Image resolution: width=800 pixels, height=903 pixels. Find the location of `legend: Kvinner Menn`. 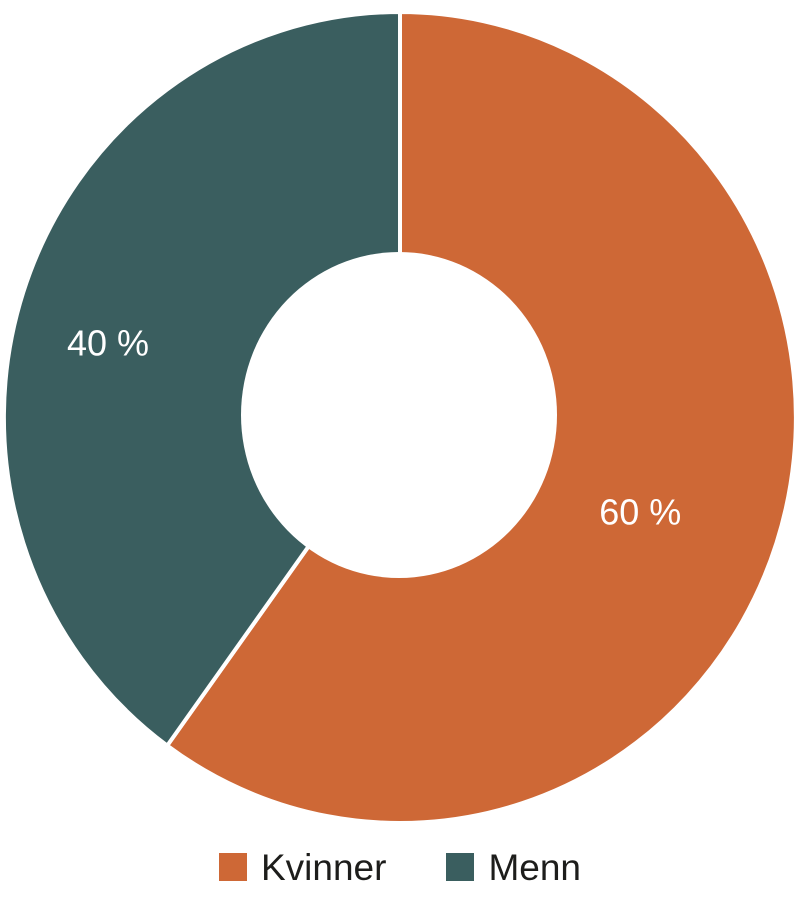

legend: Kvinner Menn is located at coordinates (400, 867).